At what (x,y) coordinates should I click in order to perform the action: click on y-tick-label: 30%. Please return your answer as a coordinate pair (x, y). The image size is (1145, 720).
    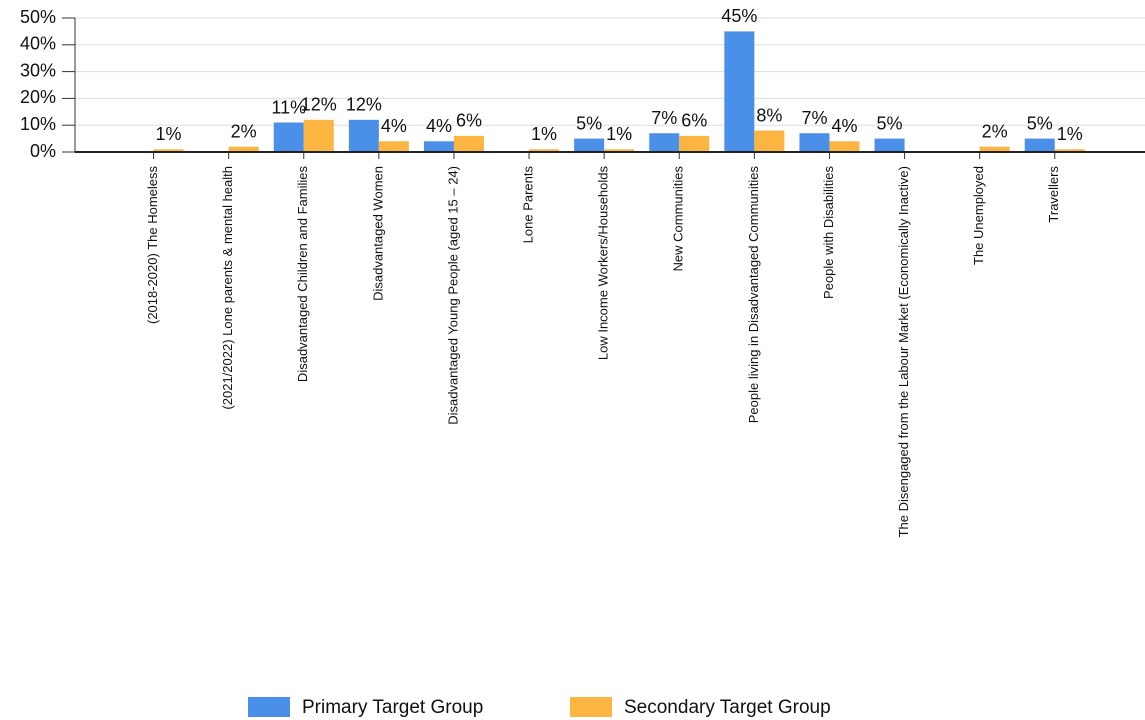
    Looking at the image, I should click on (38, 70).